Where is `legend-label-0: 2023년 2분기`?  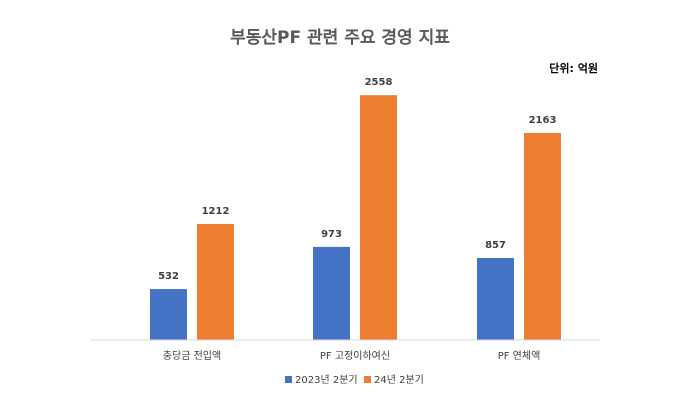 legend-label-0: 2023년 2분기 is located at coordinates (326, 380).